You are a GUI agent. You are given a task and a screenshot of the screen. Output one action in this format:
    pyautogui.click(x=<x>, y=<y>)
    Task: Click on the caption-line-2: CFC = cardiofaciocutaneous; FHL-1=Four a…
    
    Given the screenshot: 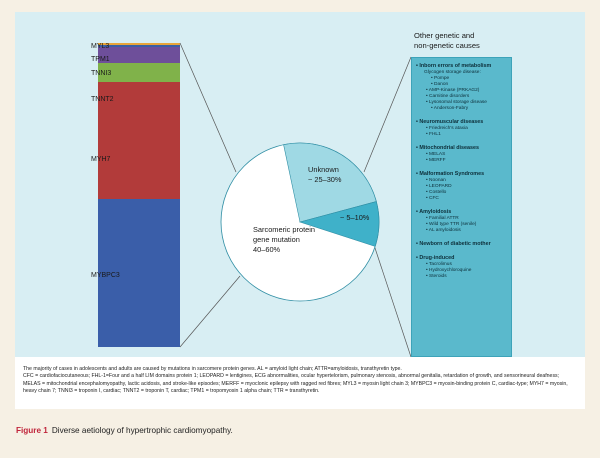 What is the action you would take?
    pyautogui.click(x=295, y=384)
    